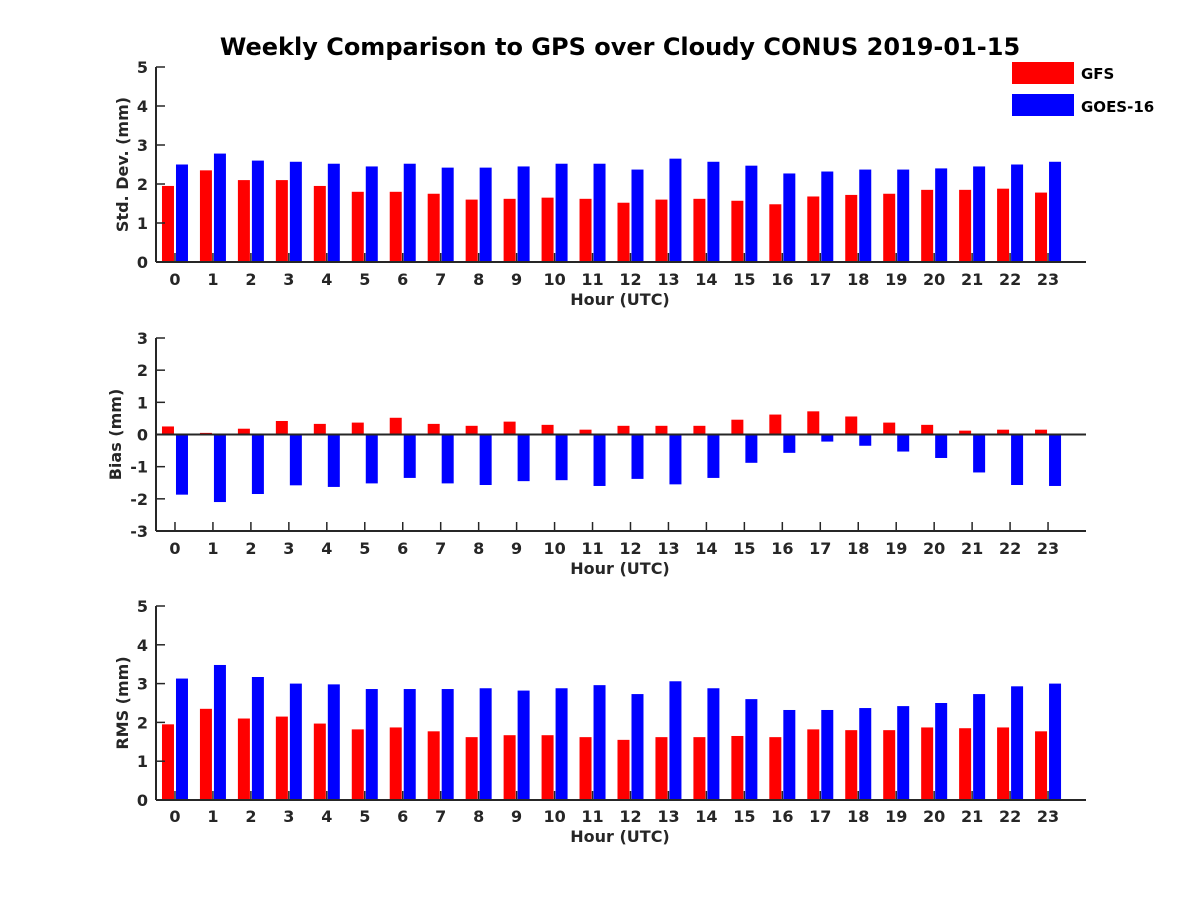 The width and height of the screenshot is (1200, 900). Describe the element at coordinates (142, 435) in the screenshot. I see `y-tick-label: 0` at that location.